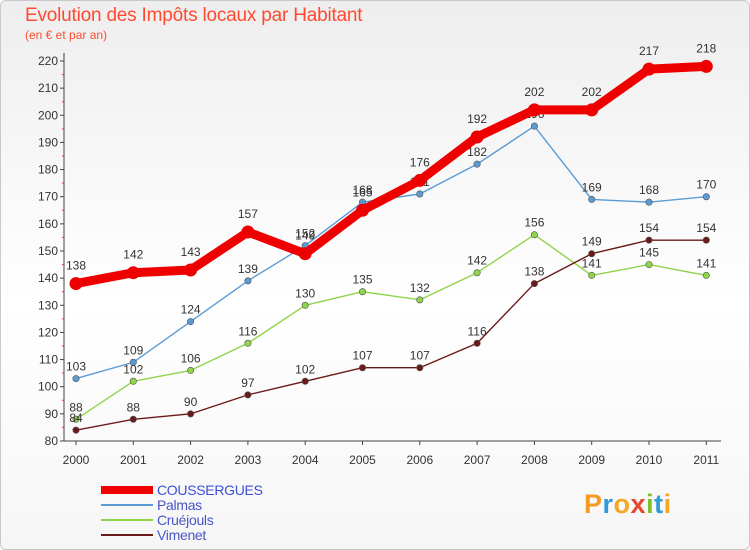  What do you see at coordinates (248, 214) in the screenshot?
I see `data-label: 157` at bounding box center [248, 214].